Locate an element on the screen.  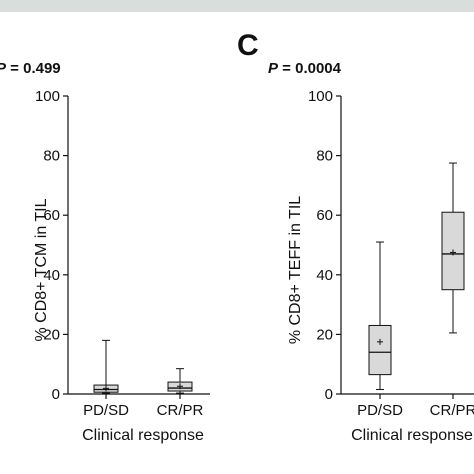
y-axis-label: % CD8+ TEFF in TIL is located at coordinates (295, 270).